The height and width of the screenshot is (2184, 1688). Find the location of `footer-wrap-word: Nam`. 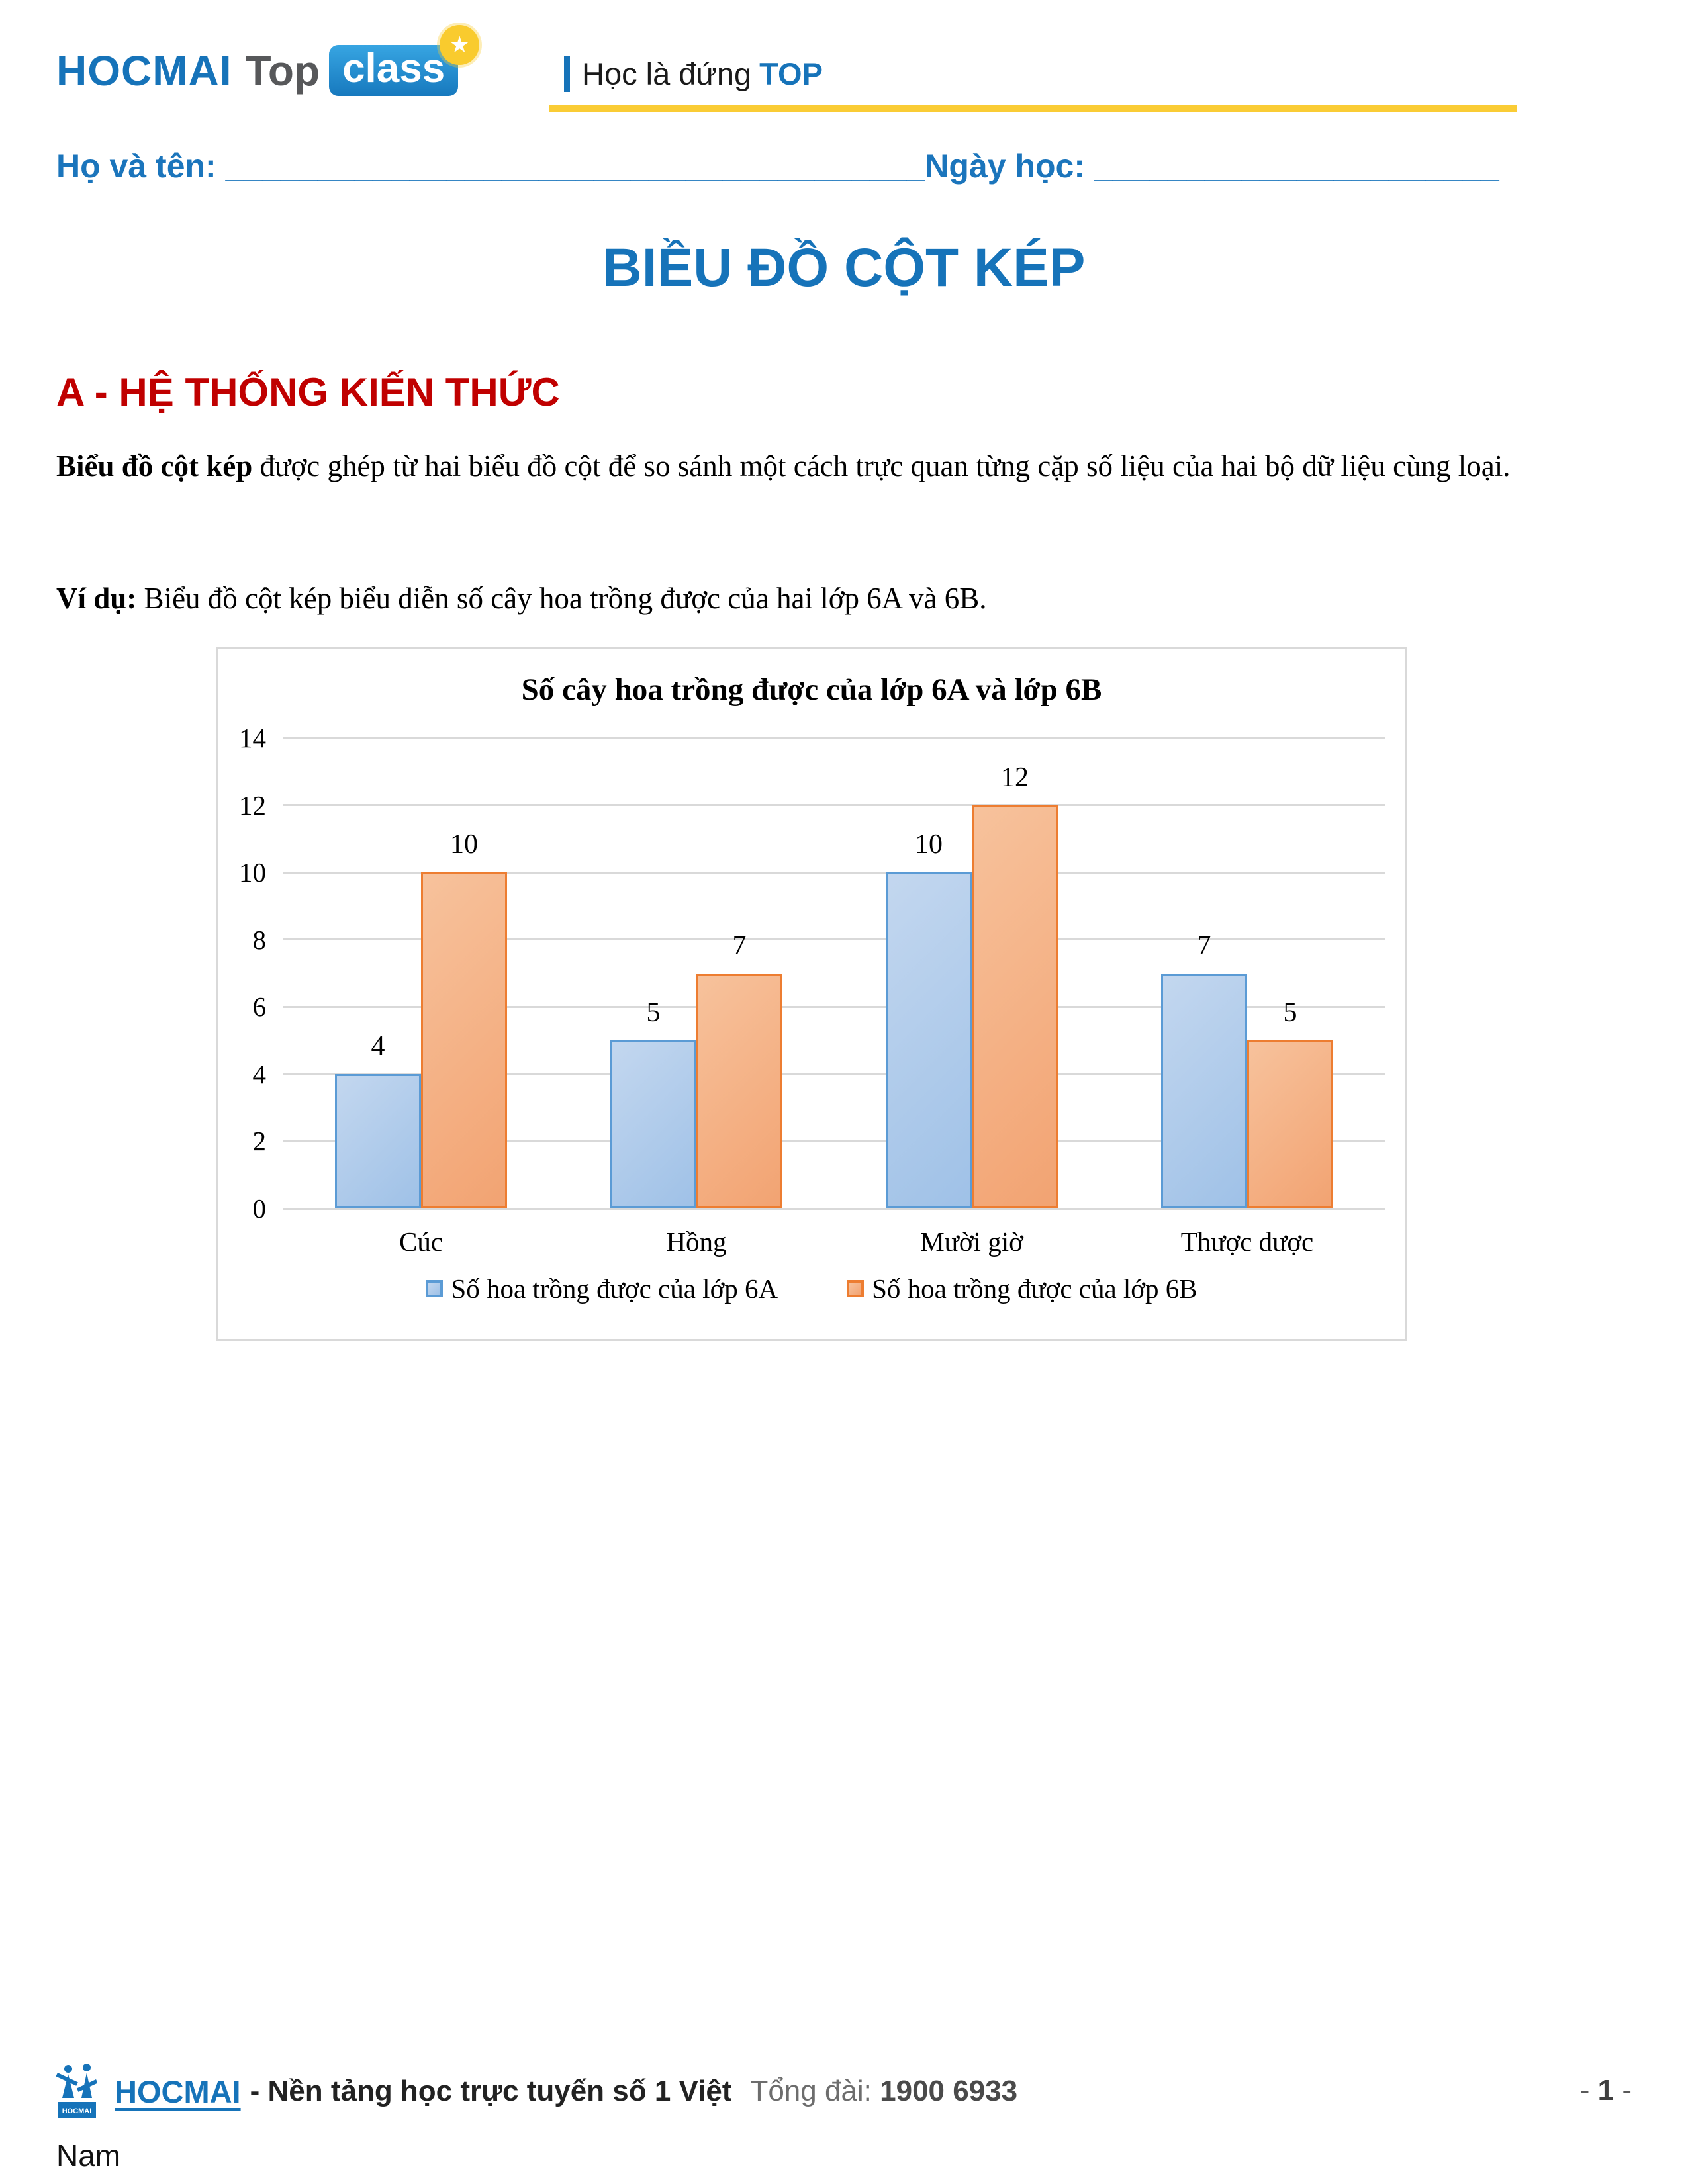

footer-wrap-word: Nam is located at coordinates (88, 2155).